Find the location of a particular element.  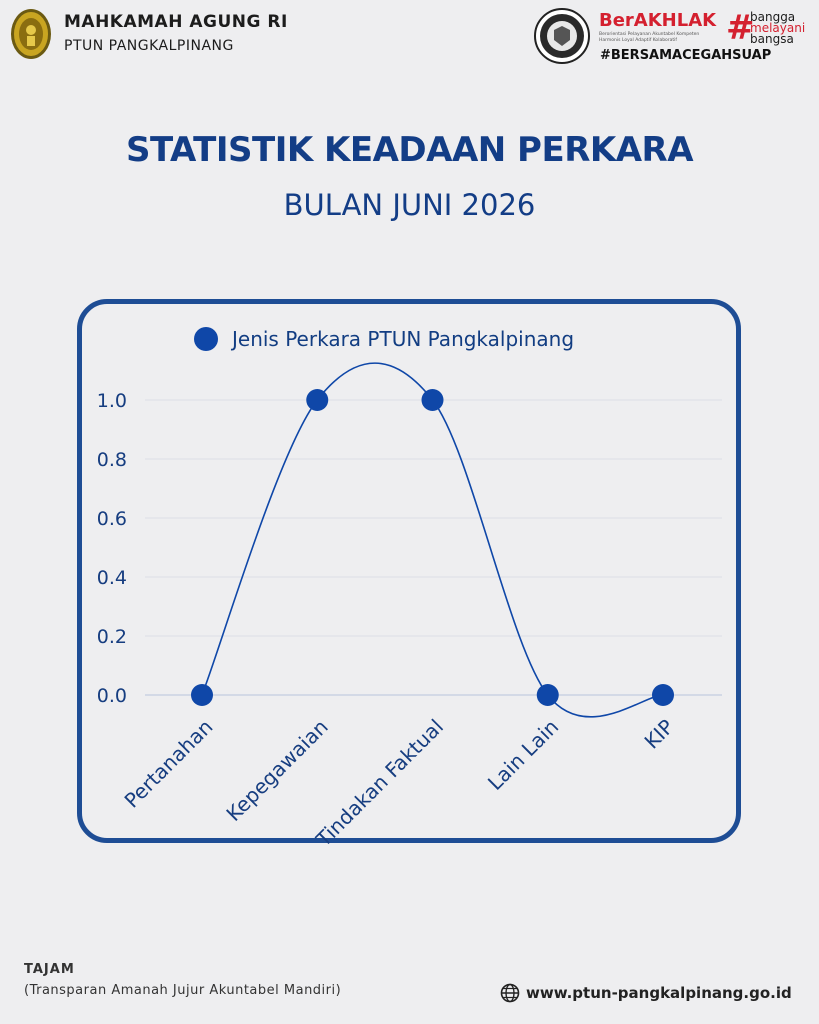

x-tick-label: KIP is located at coordinates (659, 734).